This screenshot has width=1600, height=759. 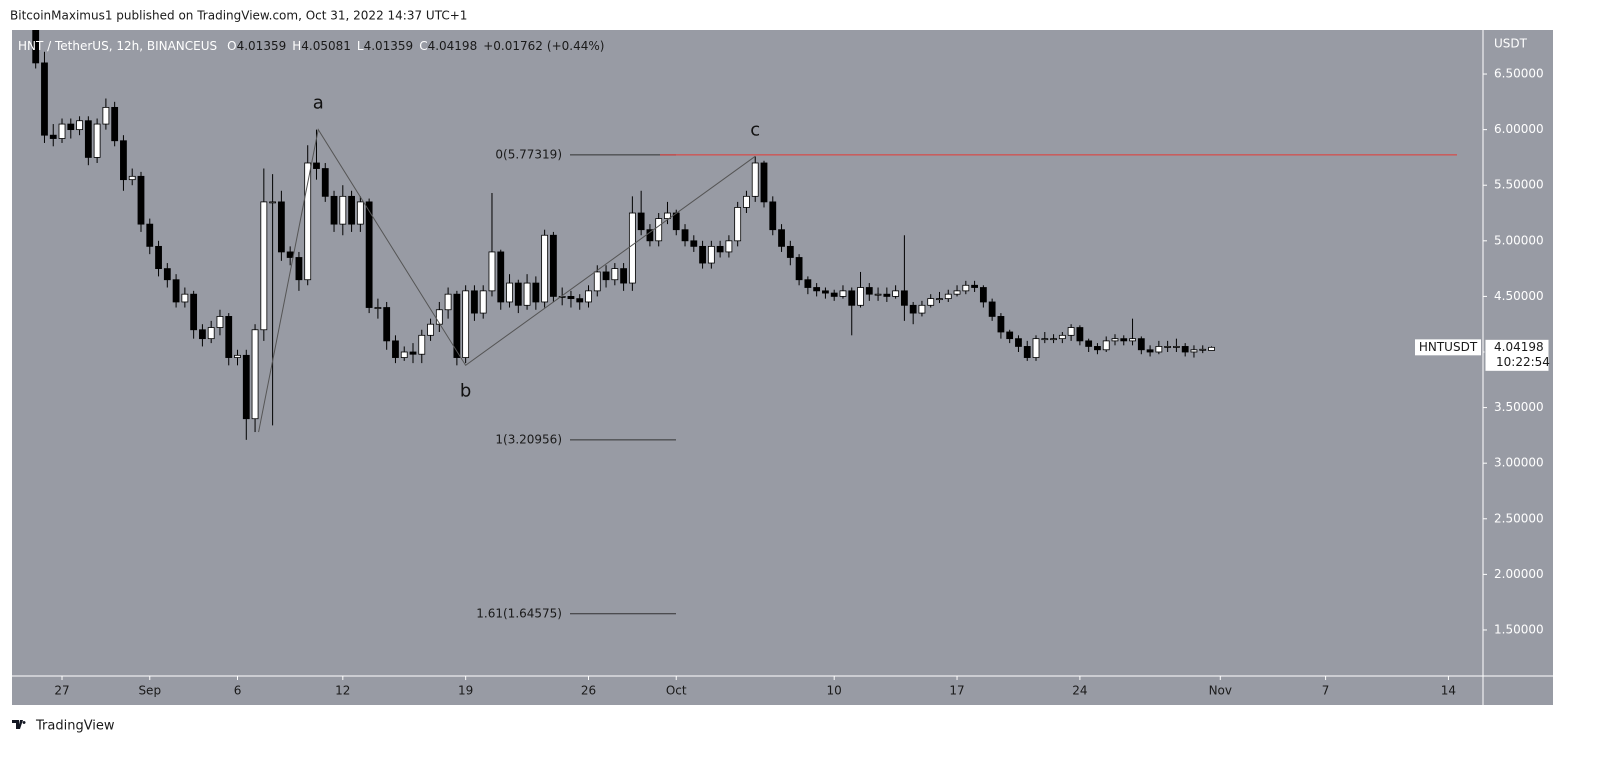 I want to click on legend-ohlc-value: 4.04198, so click(x=453, y=46).